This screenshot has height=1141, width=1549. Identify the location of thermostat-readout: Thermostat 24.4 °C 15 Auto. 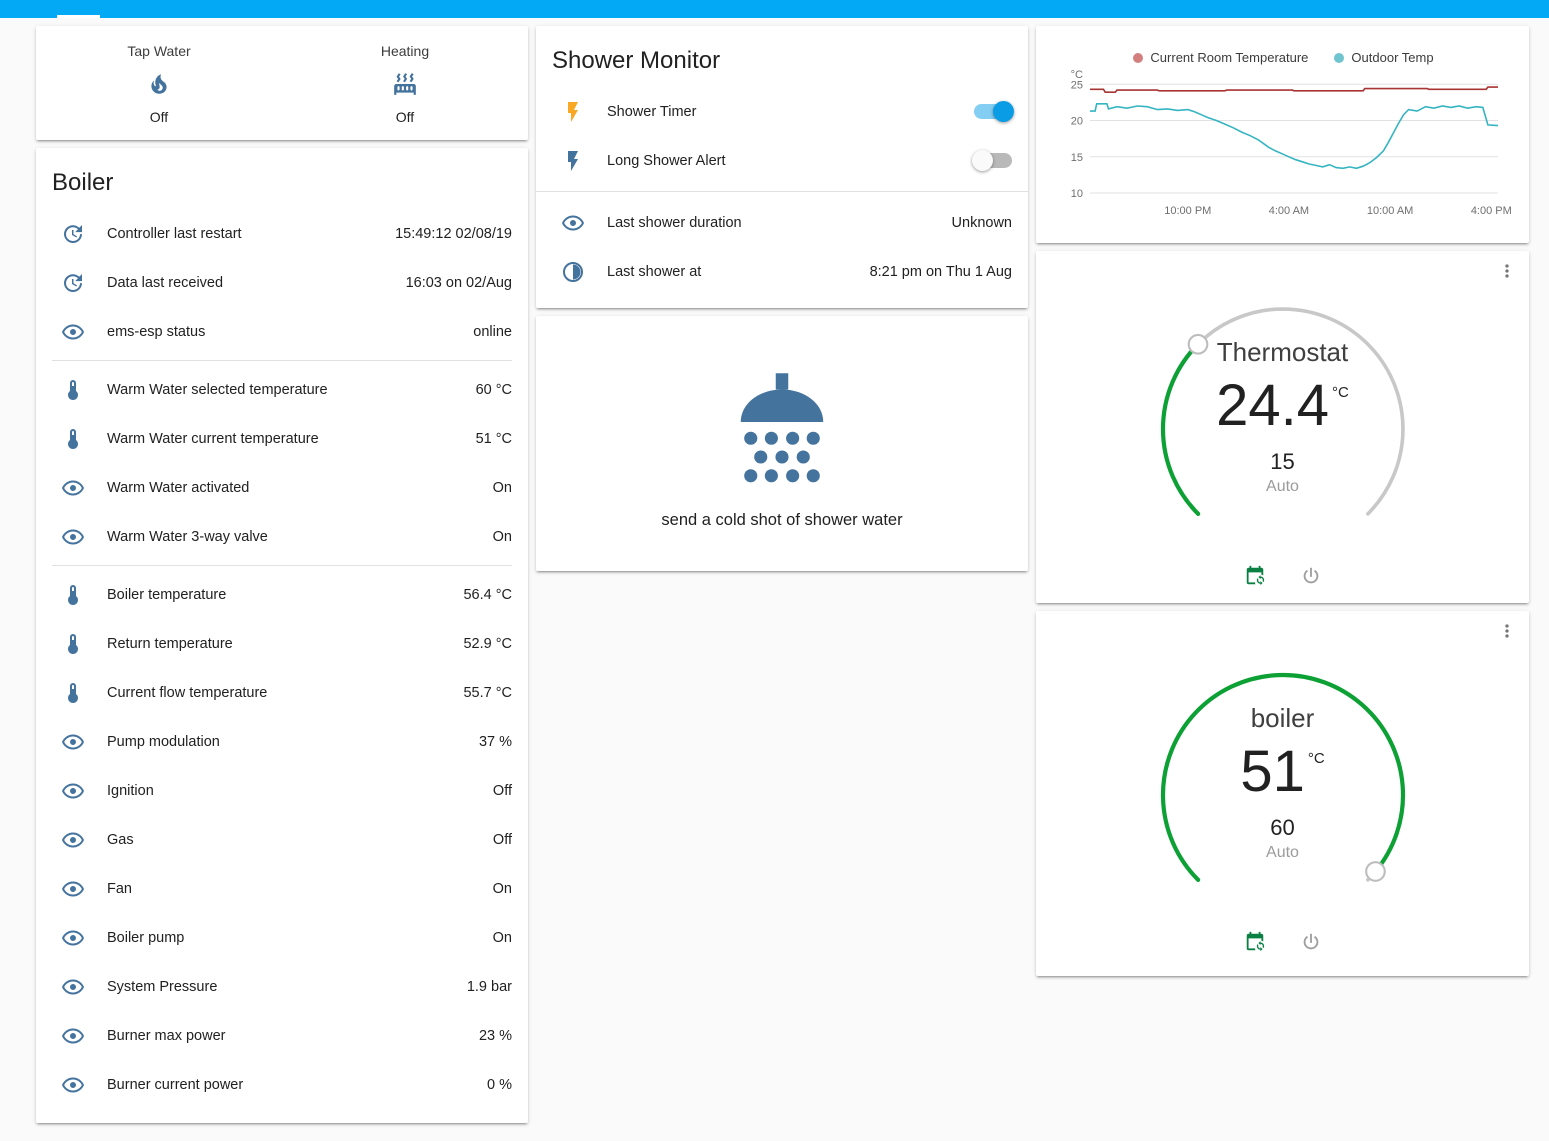
(1283, 429).